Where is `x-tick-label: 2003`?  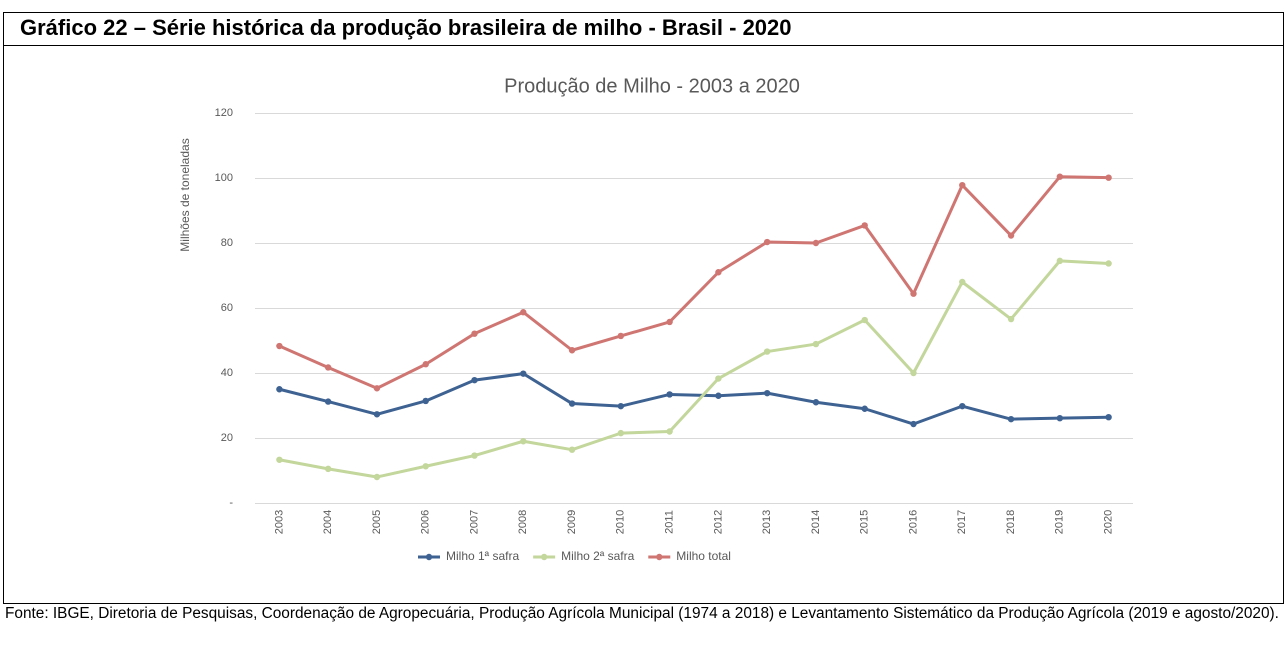
x-tick-label: 2003 is located at coordinates (279, 522).